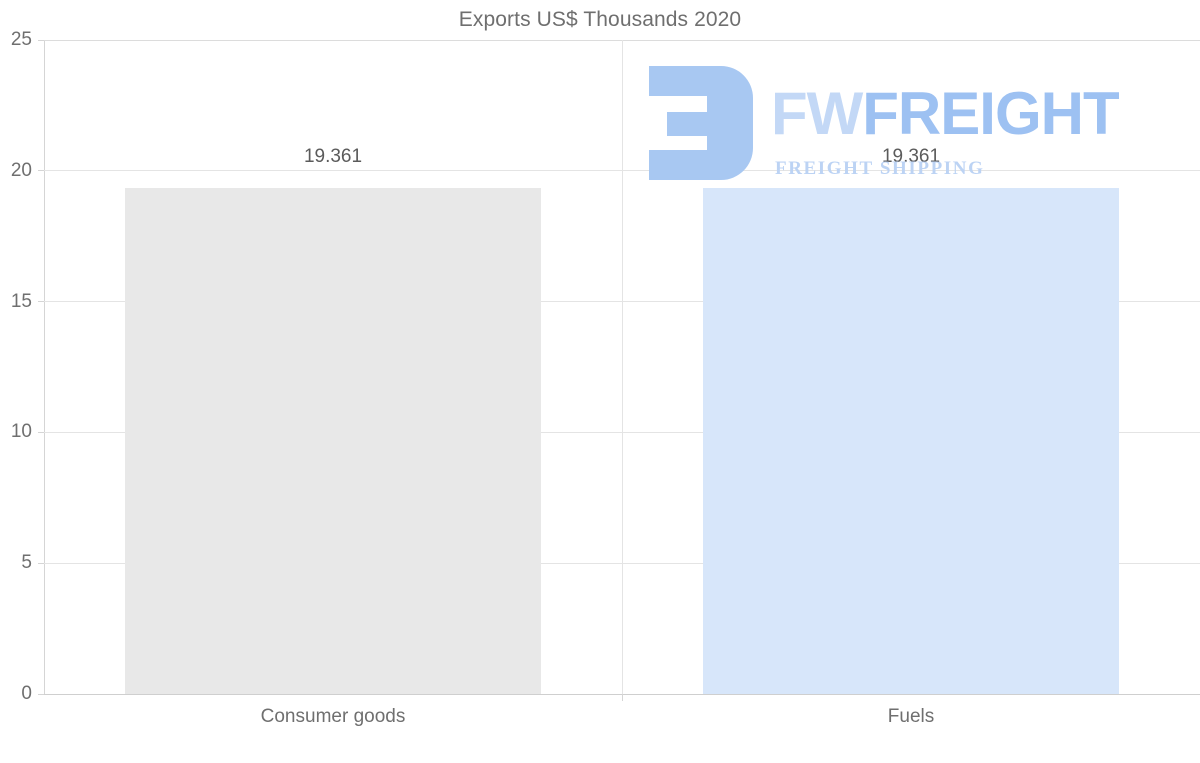 This screenshot has width=1200, height=763. What do you see at coordinates (21, 301) in the screenshot?
I see `y-axis-tick-label: 15` at bounding box center [21, 301].